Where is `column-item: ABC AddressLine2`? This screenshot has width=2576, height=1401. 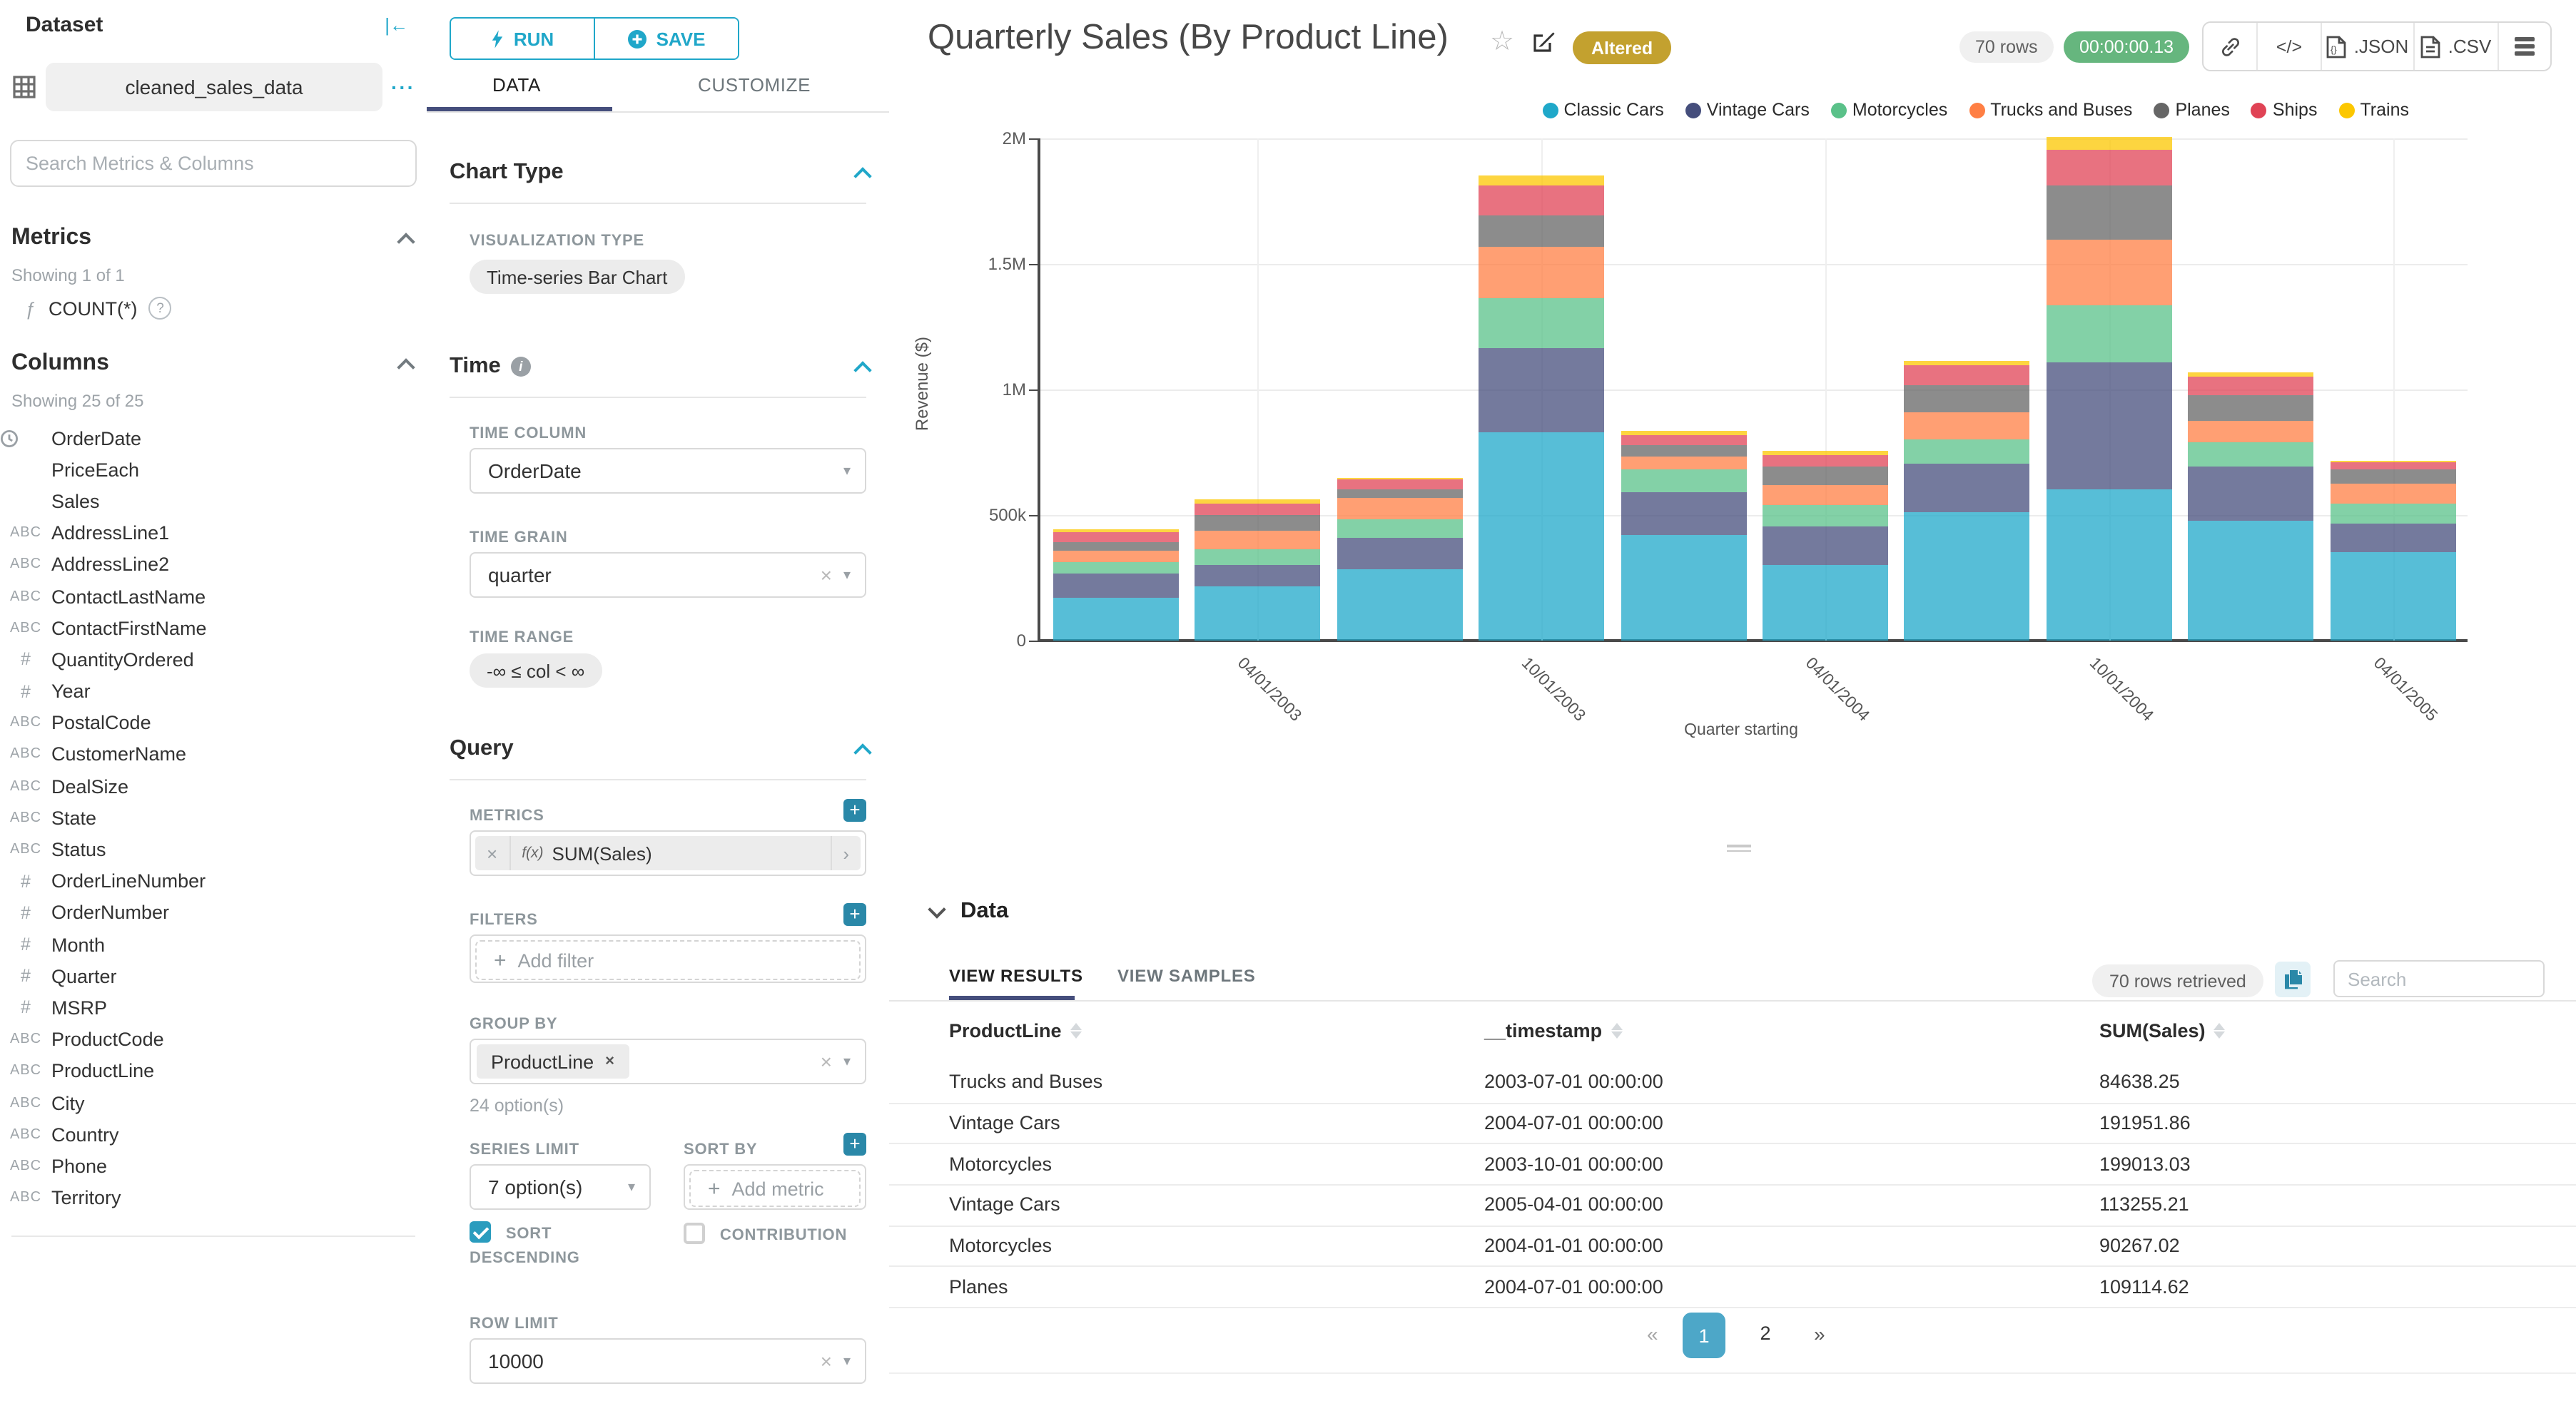
column-item: ABC AddressLine2 is located at coordinates (213, 565).